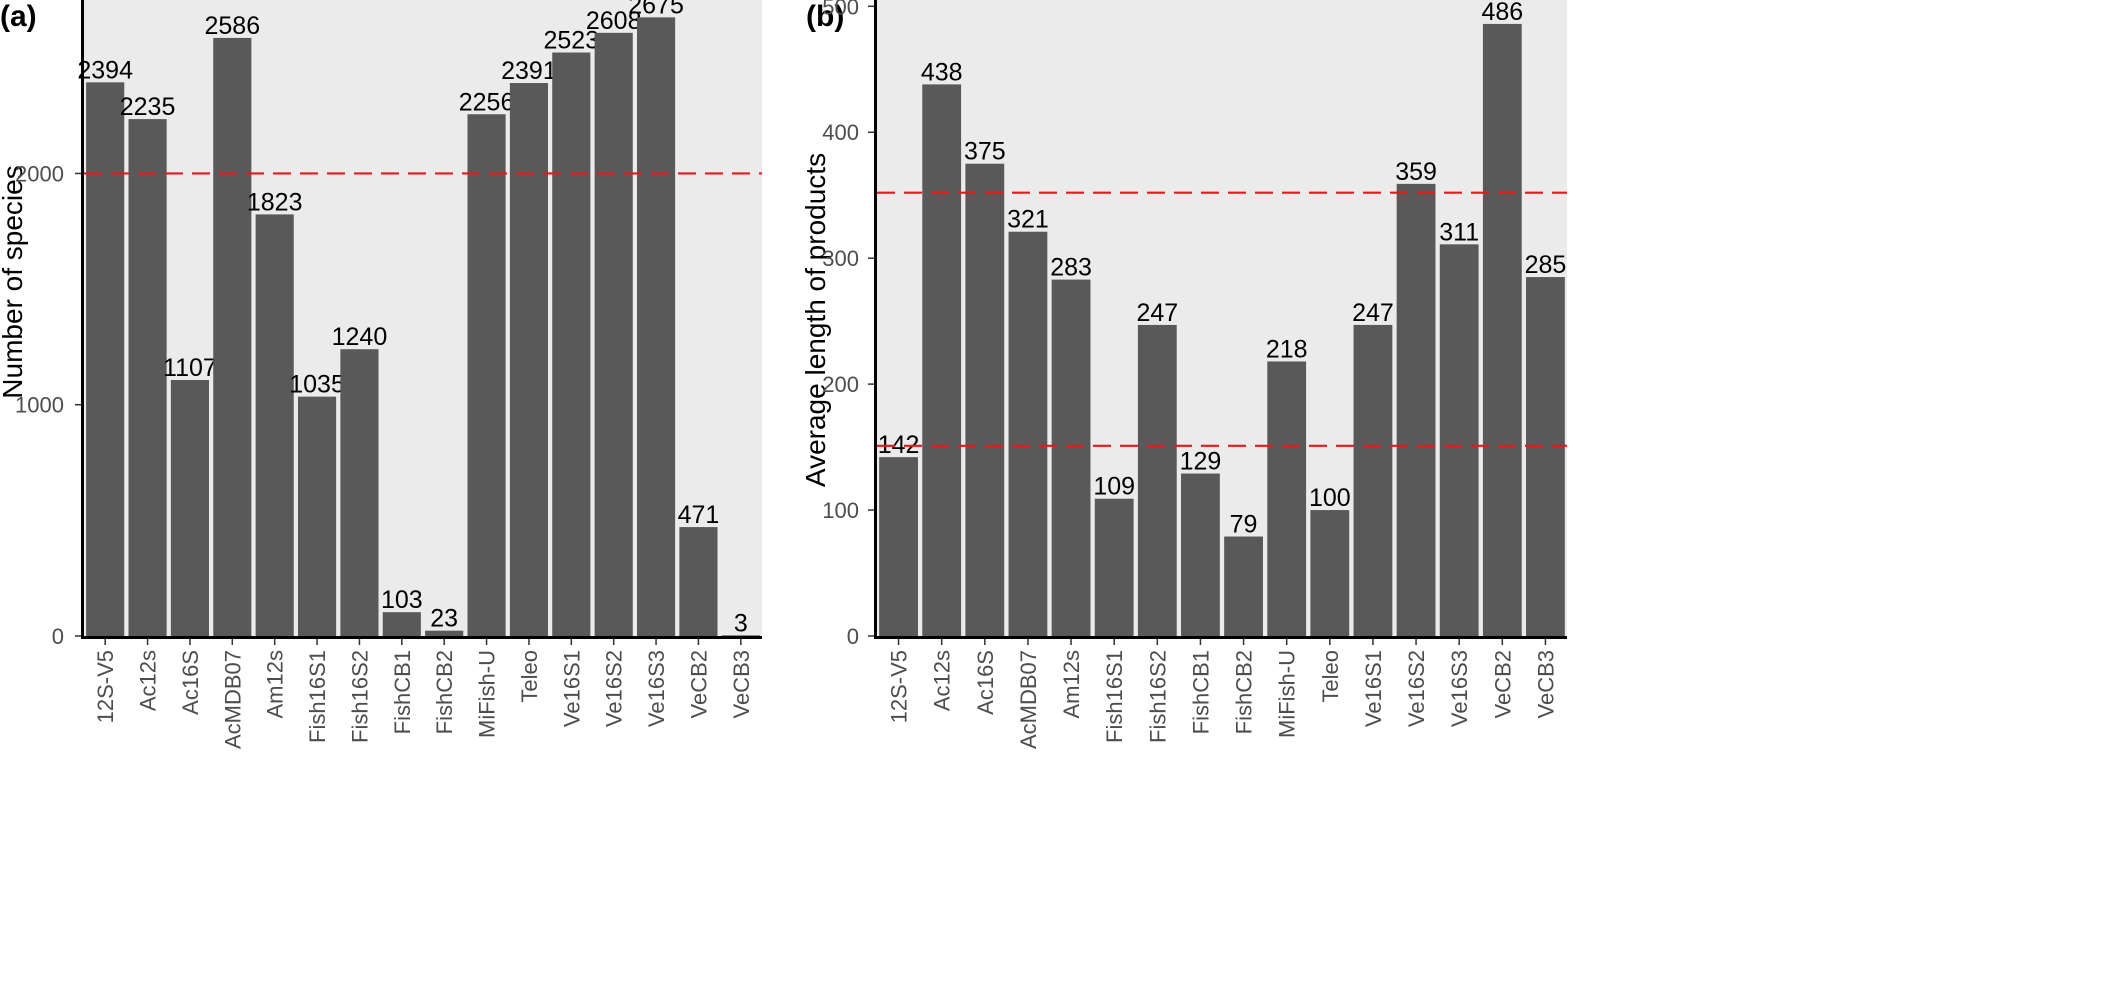  Describe the element at coordinates (656, 327) in the screenshot. I see `bar-a-ve16s3` at that location.